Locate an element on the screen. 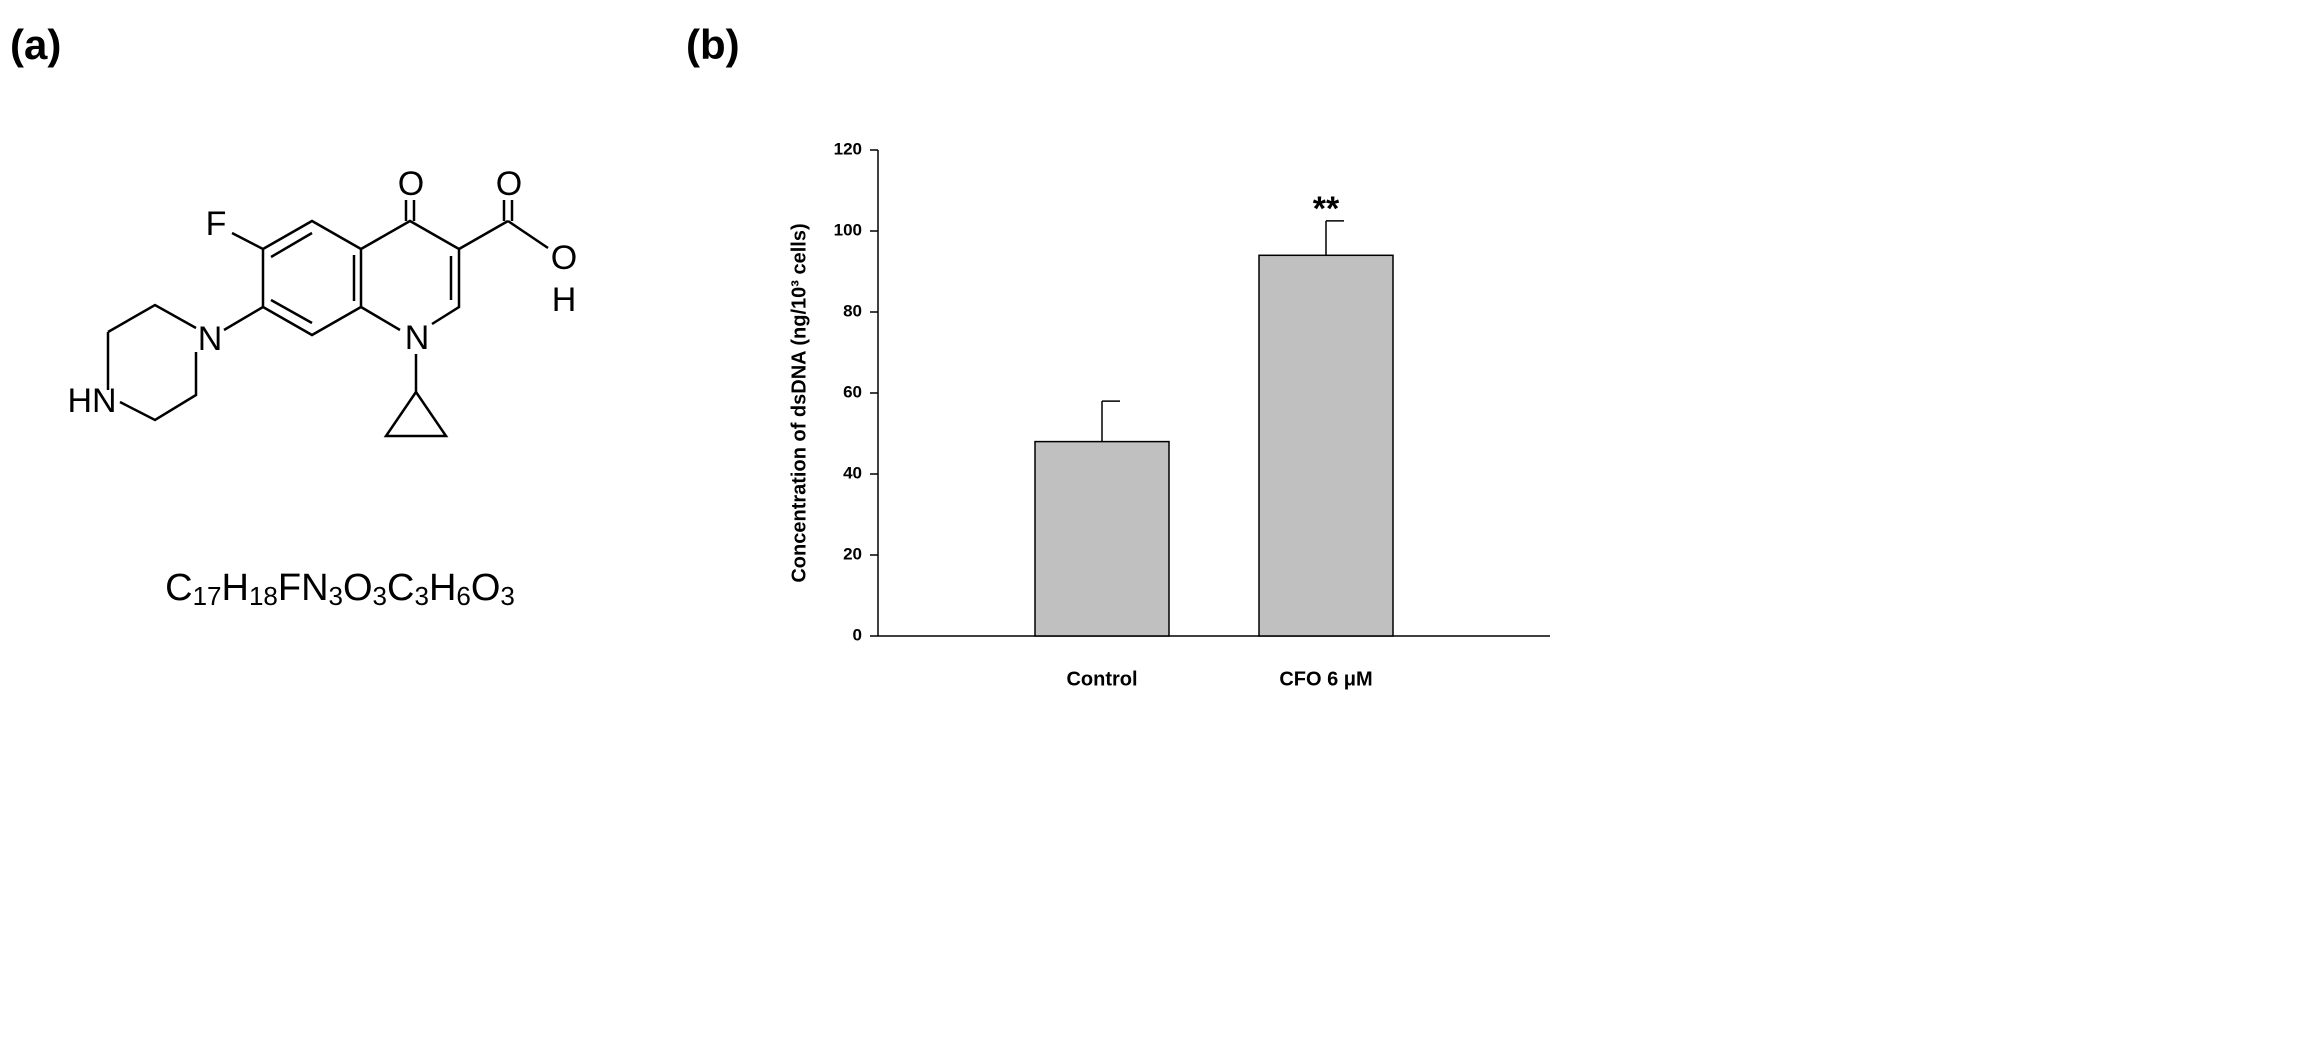 The image size is (2324, 1045). formula-element: FN is located at coordinates (303, 588).